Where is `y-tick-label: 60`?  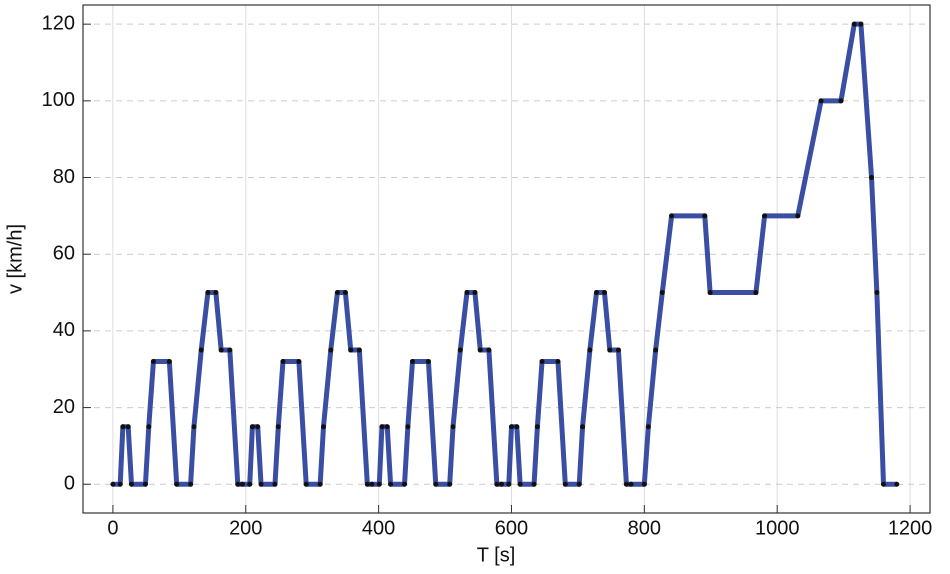
y-tick-label: 60 is located at coordinates (64, 253).